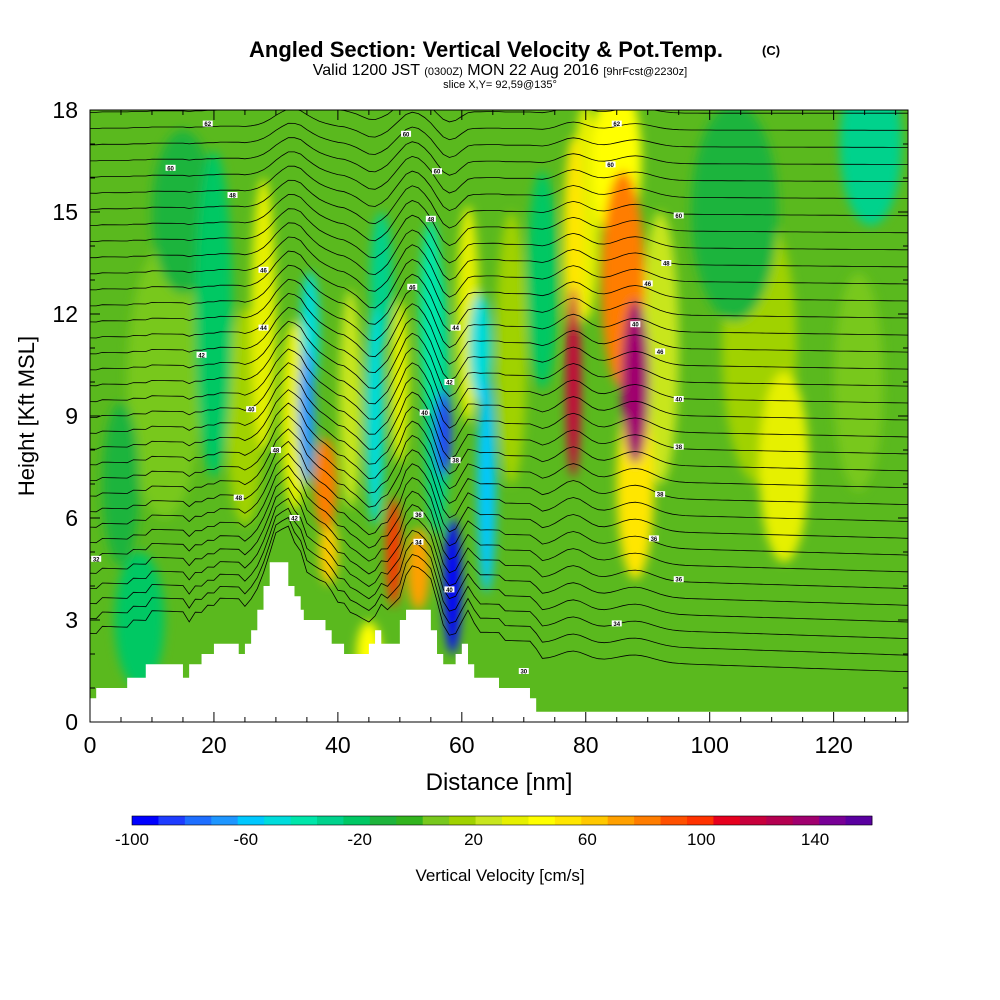 This screenshot has height=1000, width=1000. Describe the element at coordinates (443, 72) in the screenshot. I see `subtitle-zulu: (0300Z)` at that location.